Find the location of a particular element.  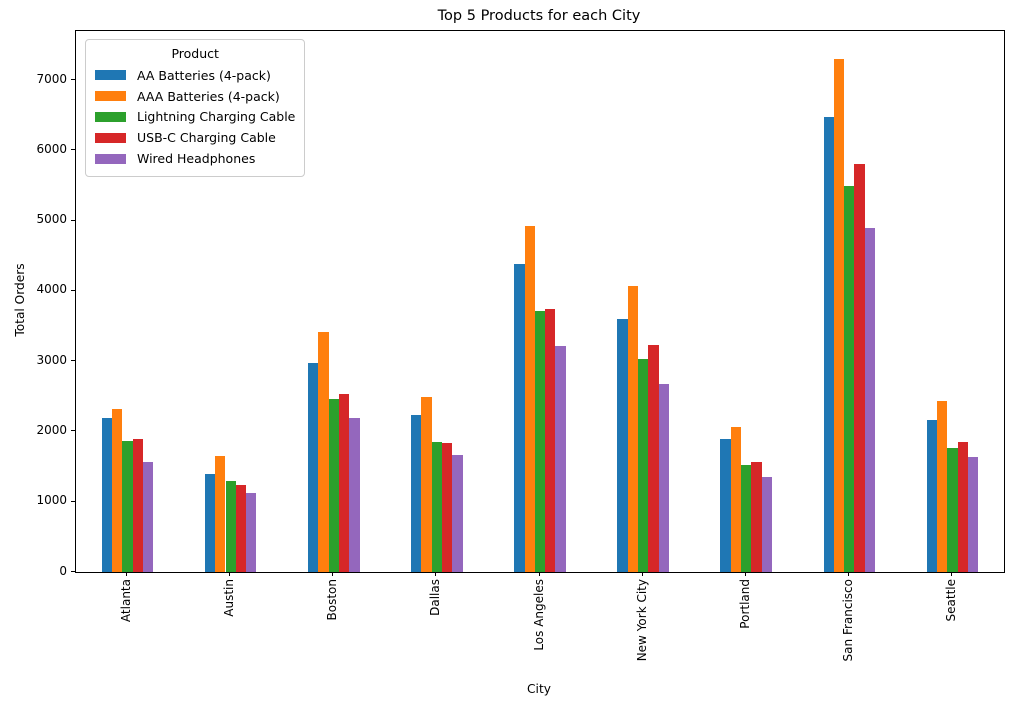

legend-row: AA Batteries (4-pack) is located at coordinates (195, 75).